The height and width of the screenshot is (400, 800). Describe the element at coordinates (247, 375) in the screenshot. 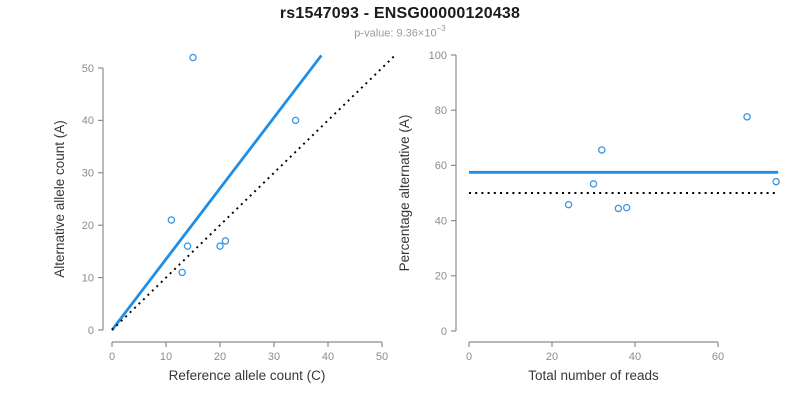

I see `x-axis-title: Reference allele count (C)` at that location.